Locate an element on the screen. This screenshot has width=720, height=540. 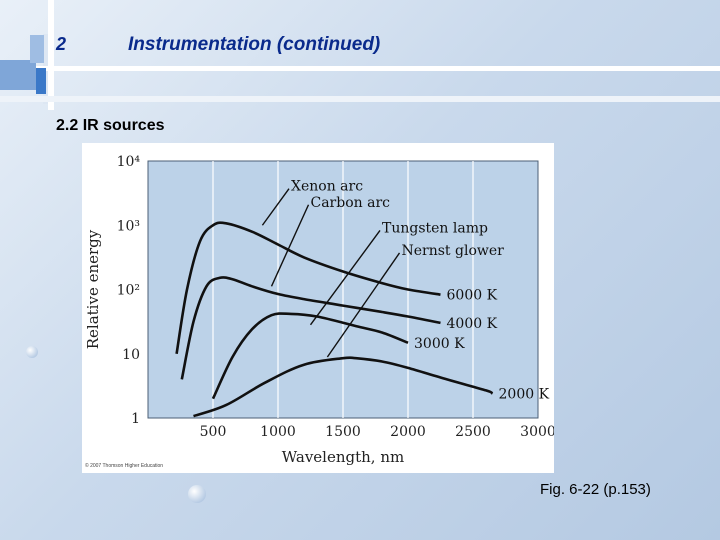
series-line-4000-K is located at coordinates (310, 328).